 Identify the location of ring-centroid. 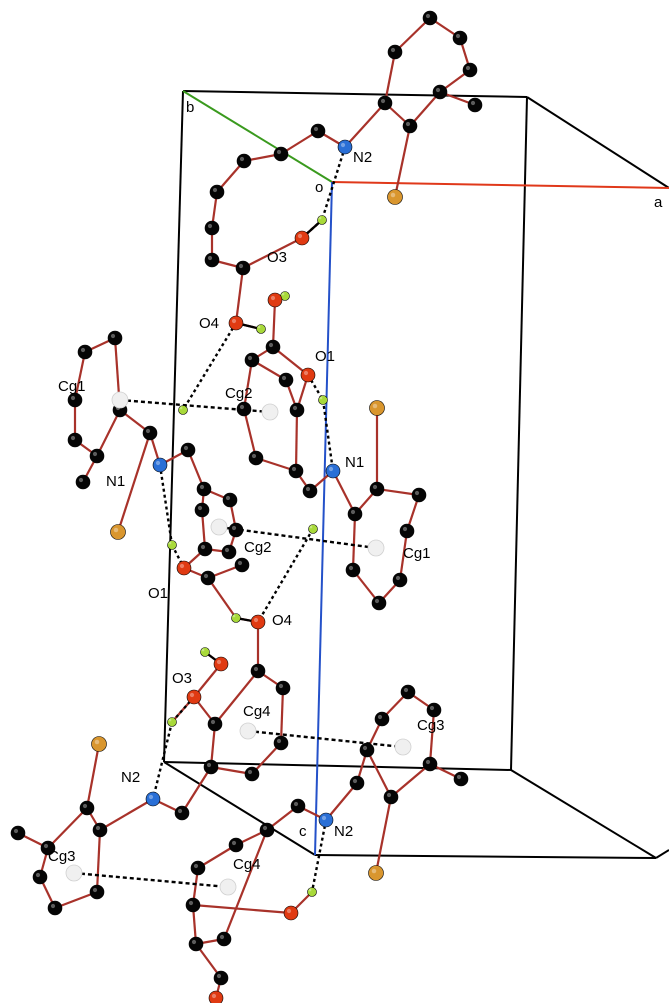
(228, 887).